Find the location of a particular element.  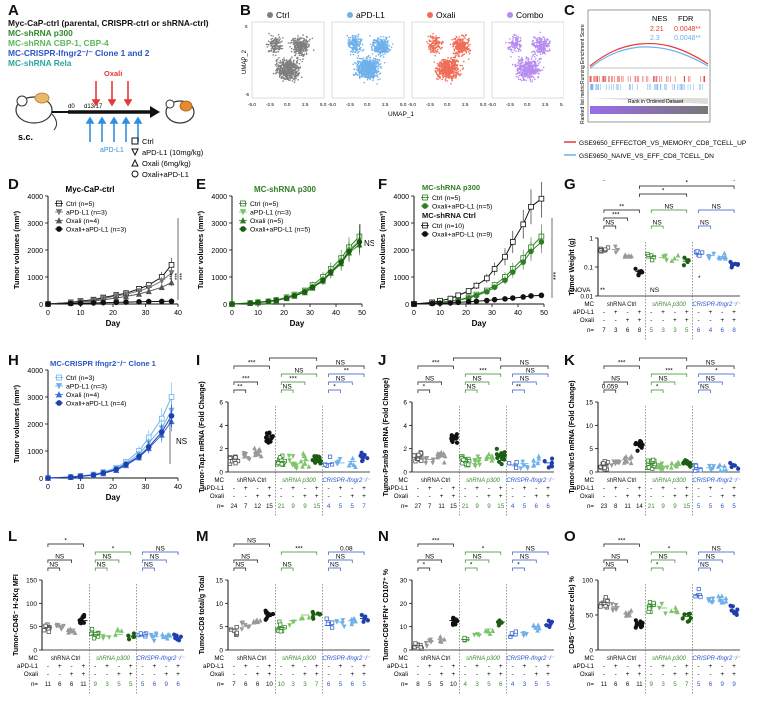

group-label: shRNA Ctrl is located at coordinates (436, 481).